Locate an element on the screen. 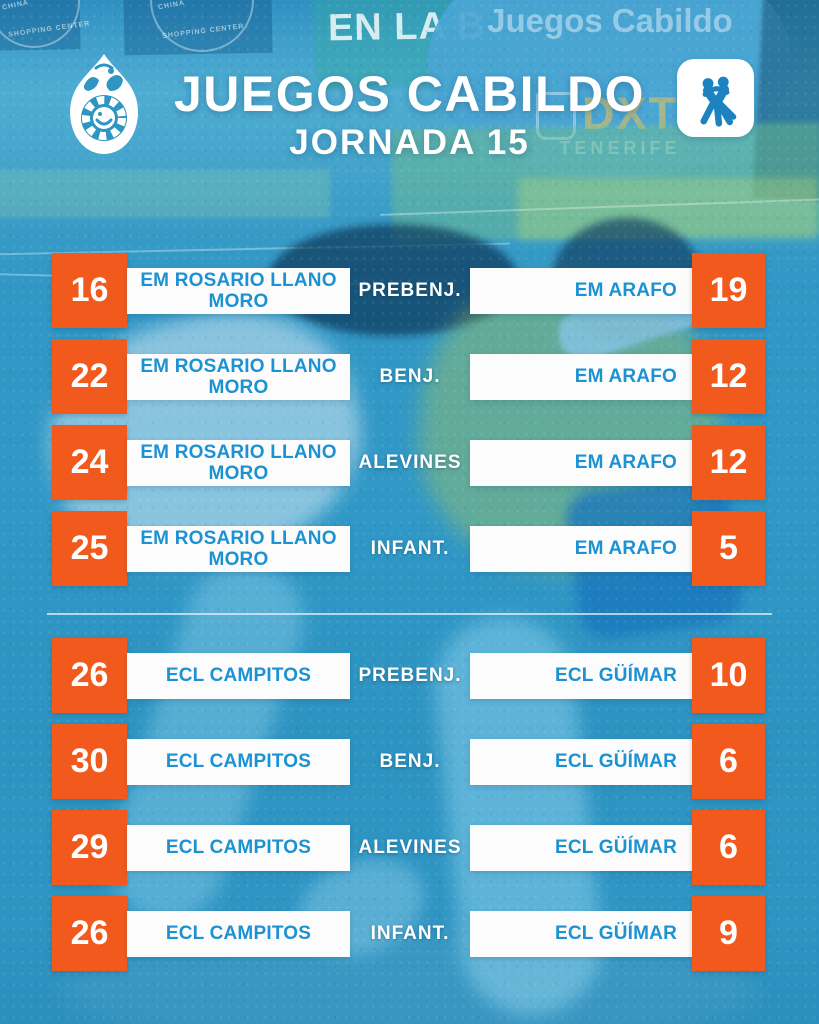 The width and height of the screenshot is (819, 1024). home-score-box: 30 is located at coordinates (89, 761).